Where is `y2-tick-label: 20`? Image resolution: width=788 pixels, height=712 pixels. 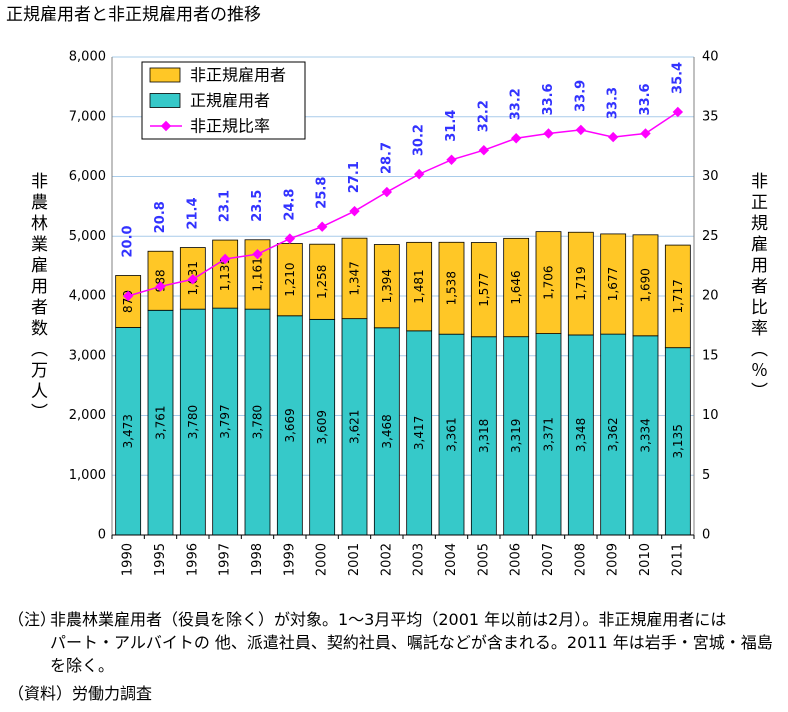
y2-tick-label: 20 is located at coordinates (710, 296).